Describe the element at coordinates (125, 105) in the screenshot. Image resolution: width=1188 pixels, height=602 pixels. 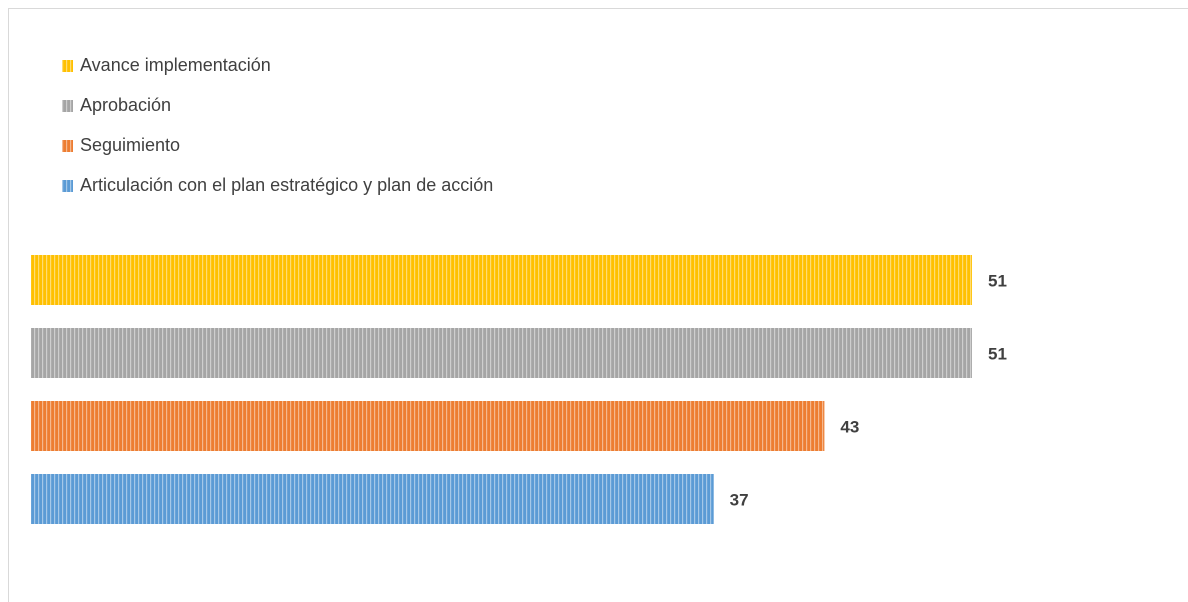
I see `legend-label: Aprobación` at that location.